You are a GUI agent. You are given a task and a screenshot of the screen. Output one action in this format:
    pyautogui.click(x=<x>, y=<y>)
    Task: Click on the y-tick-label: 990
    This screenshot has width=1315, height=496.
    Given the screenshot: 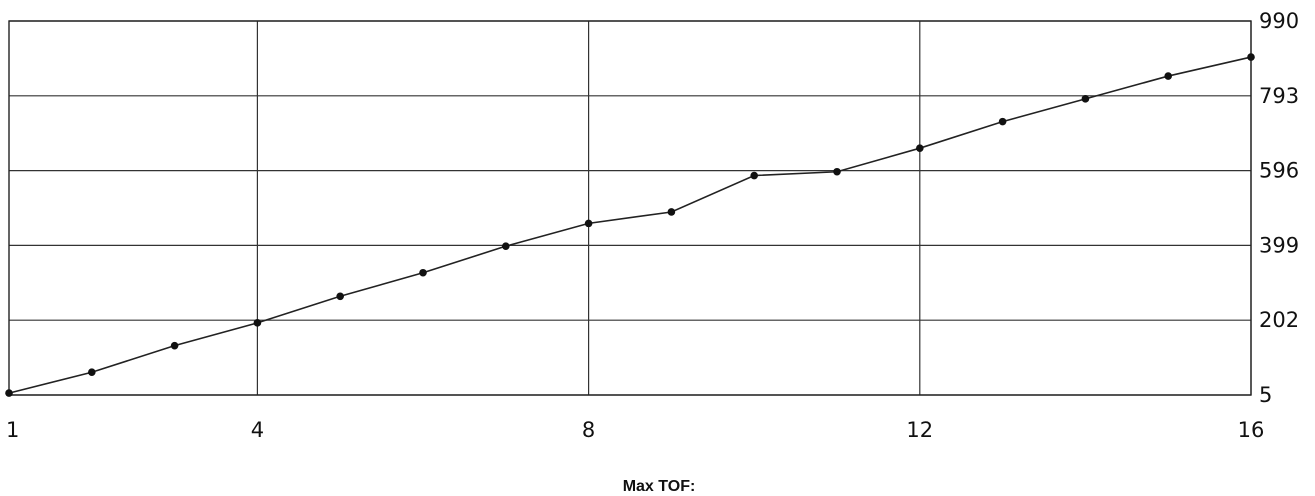 What is the action you would take?
    pyautogui.click(x=1279, y=21)
    